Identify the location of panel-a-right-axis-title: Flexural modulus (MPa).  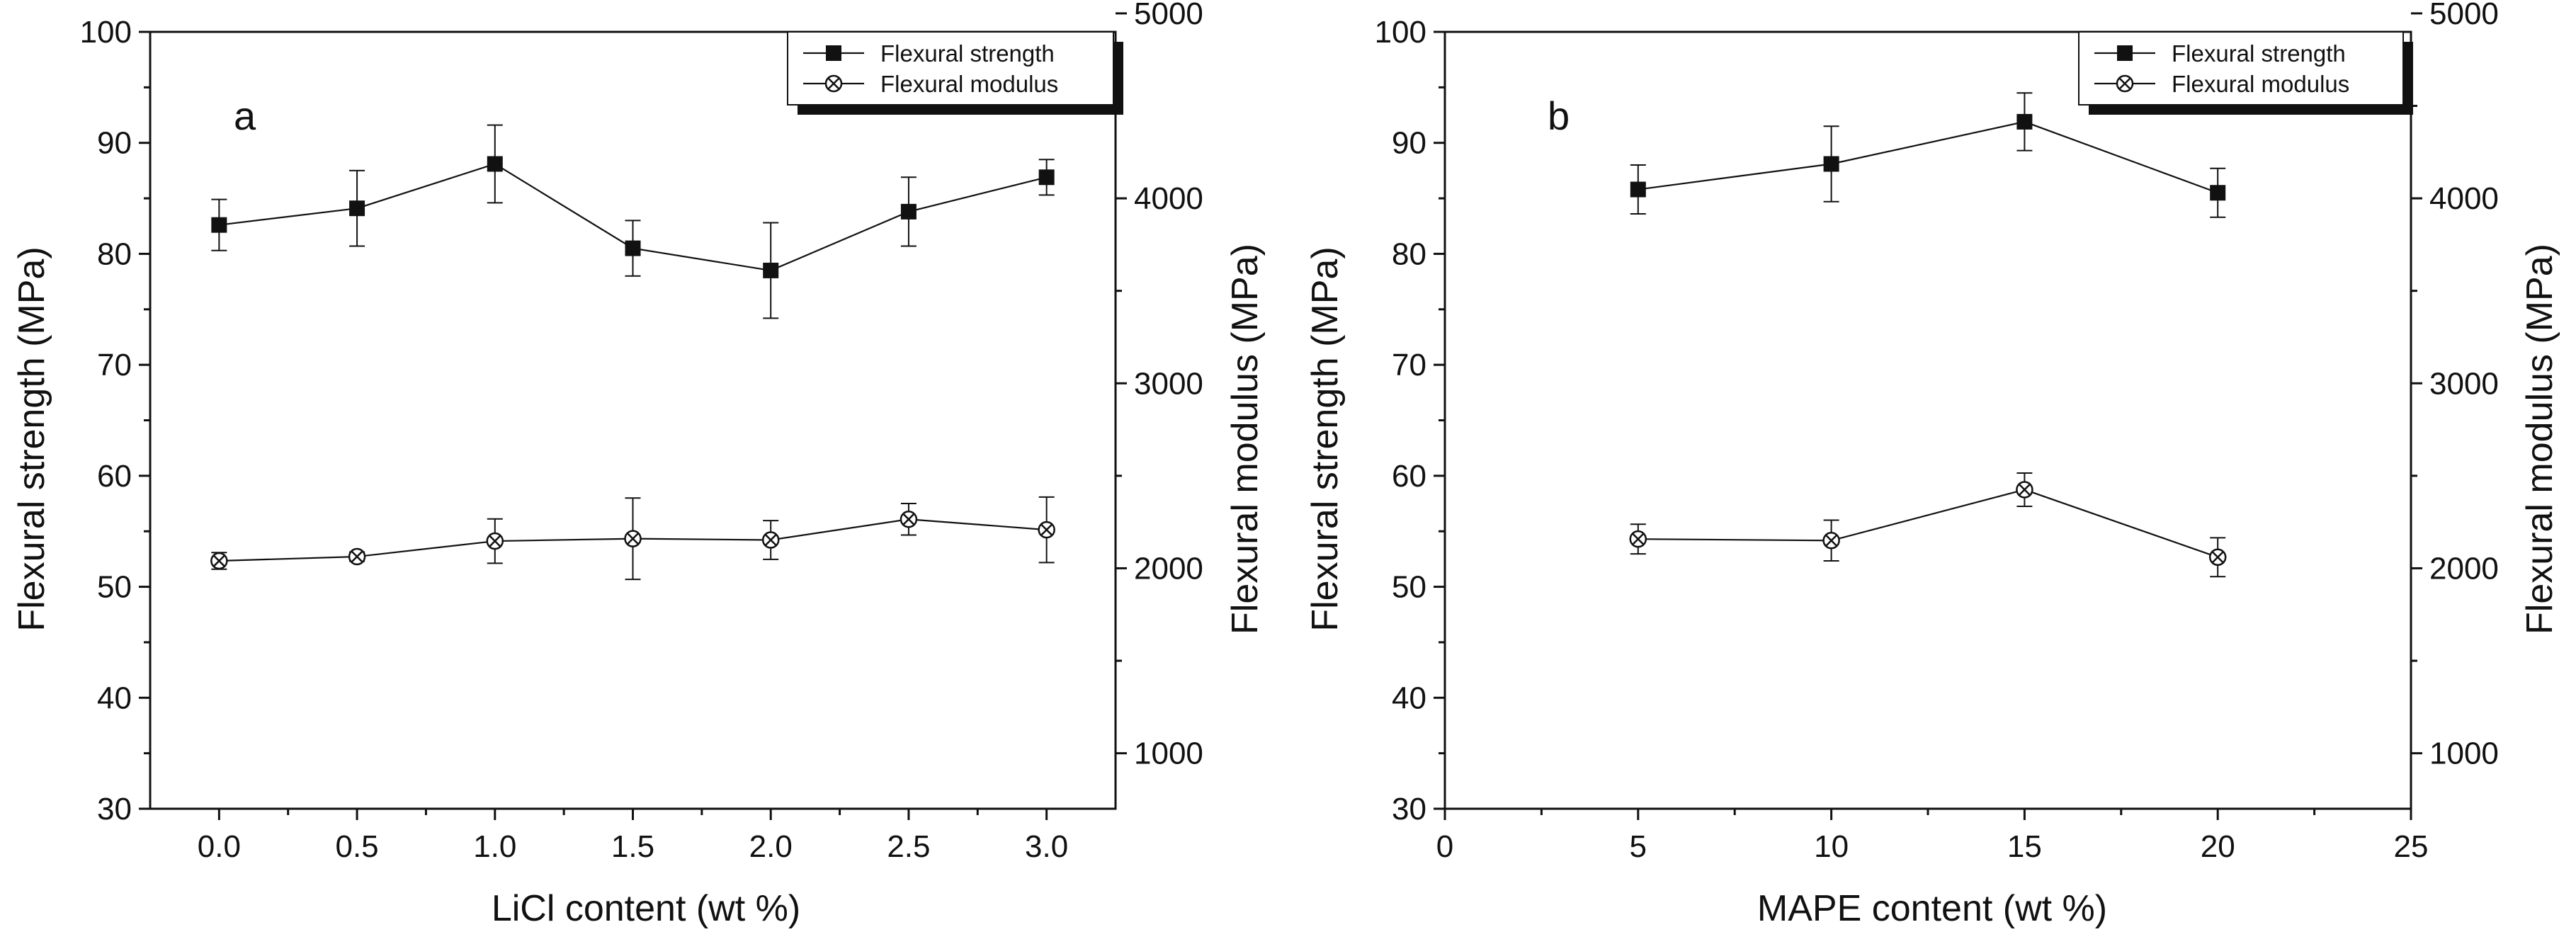
(1245, 440).